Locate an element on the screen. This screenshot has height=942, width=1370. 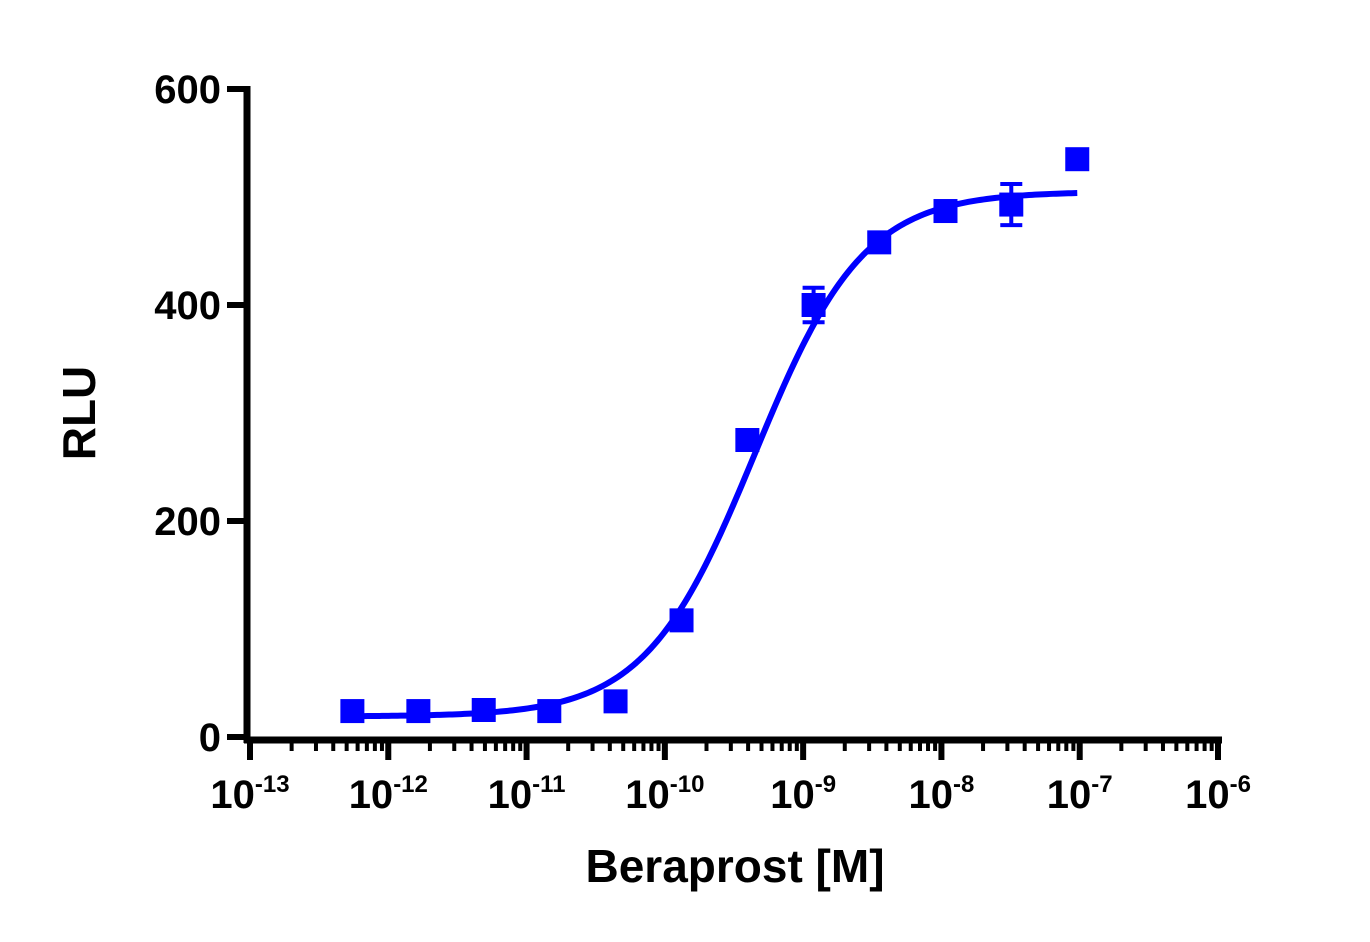
x-tick-label: 10⁻⁷ is located at coordinates (1080, 794).